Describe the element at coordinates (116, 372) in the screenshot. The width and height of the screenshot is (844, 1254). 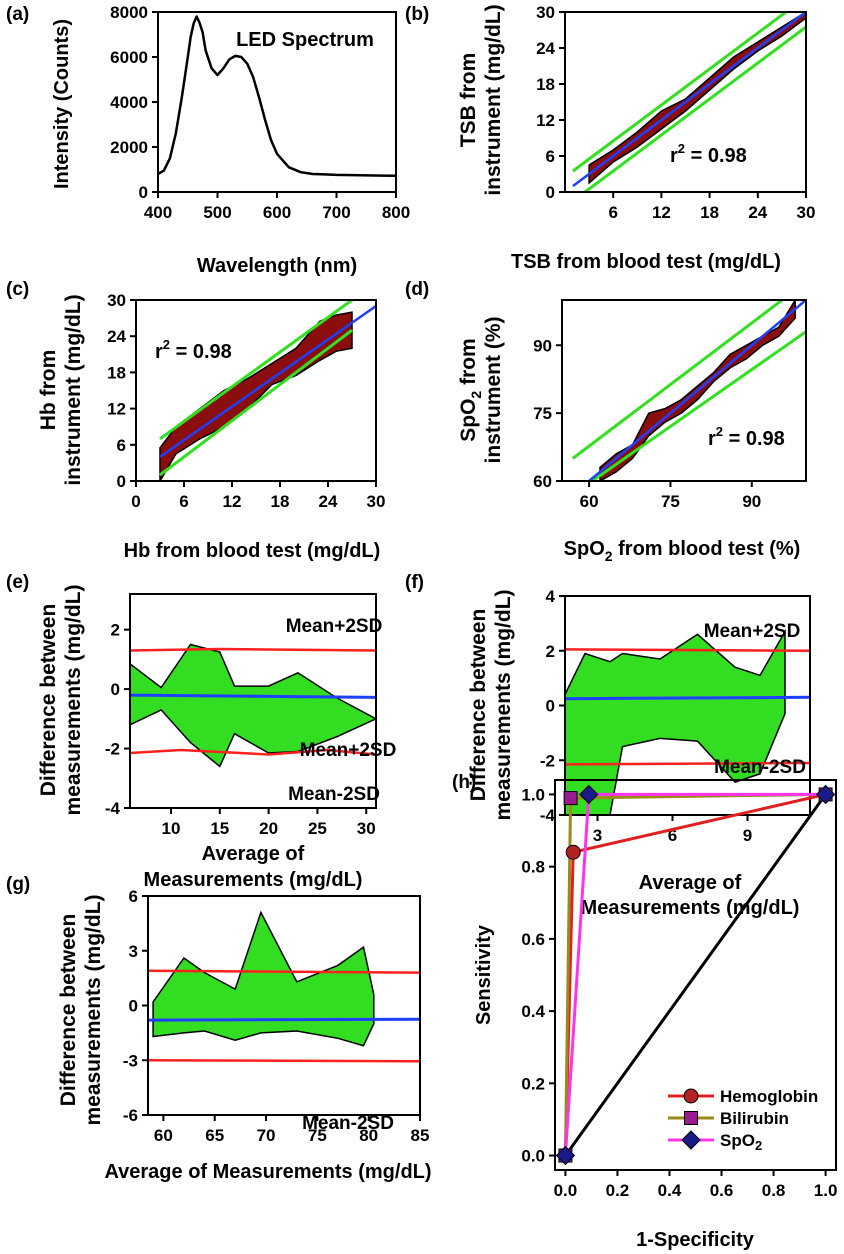
I see `y-tick-label: 18` at that location.